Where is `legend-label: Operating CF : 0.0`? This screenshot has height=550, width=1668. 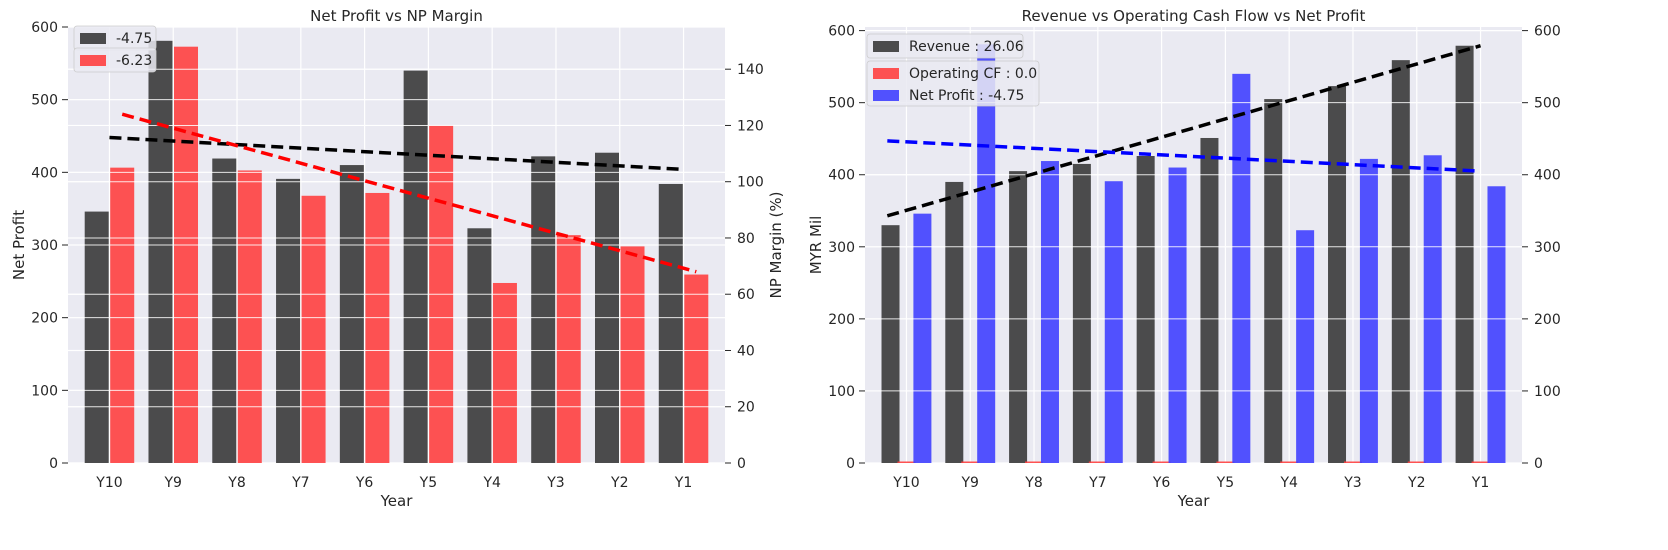
legend-label: Operating CF : 0.0 is located at coordinates (973, 74).